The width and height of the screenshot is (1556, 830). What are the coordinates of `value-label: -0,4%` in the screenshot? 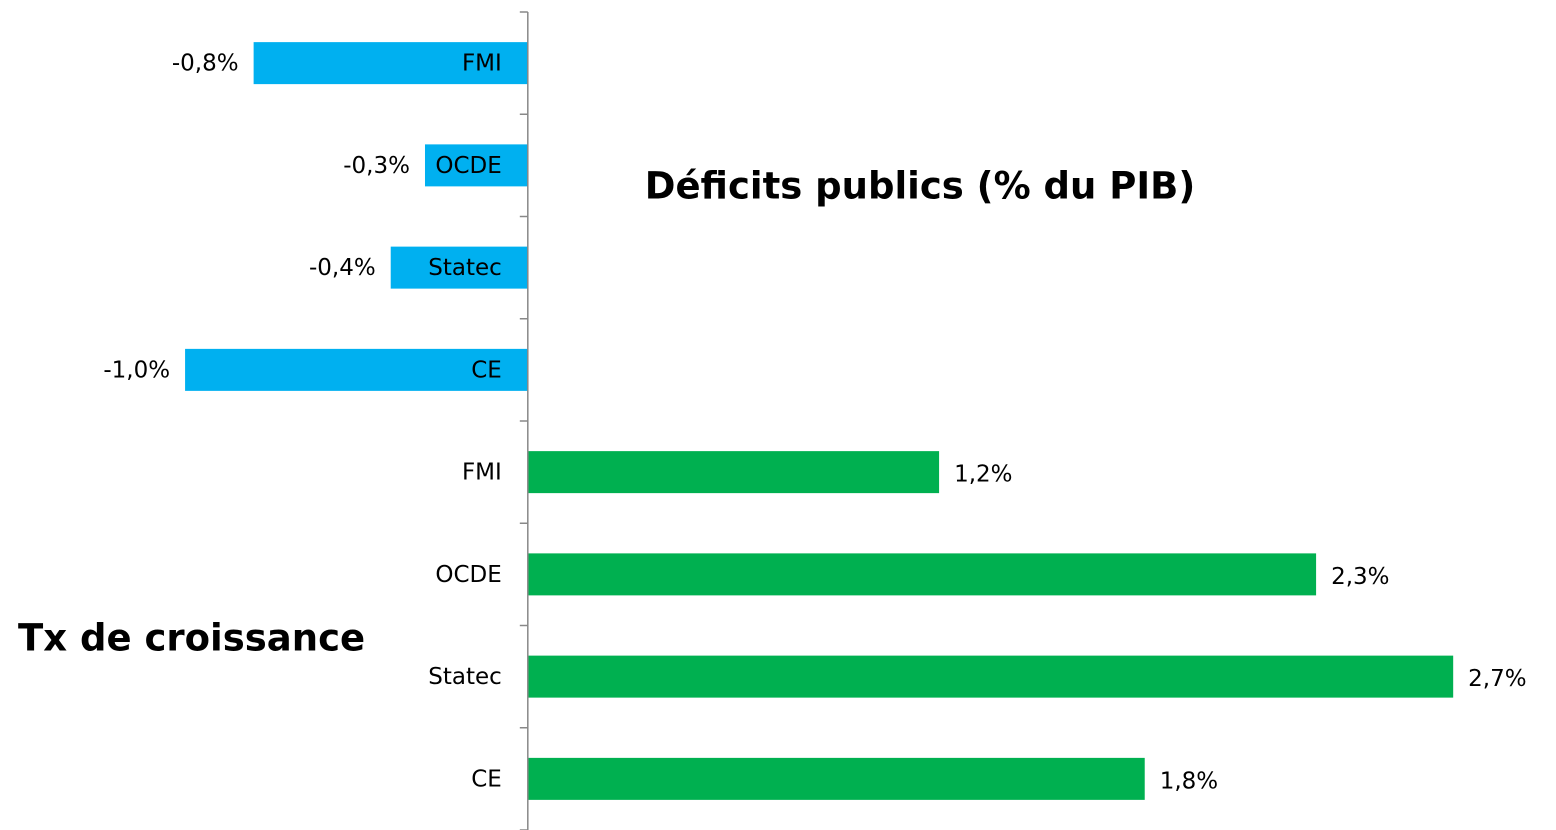 It's located at (342, 268).